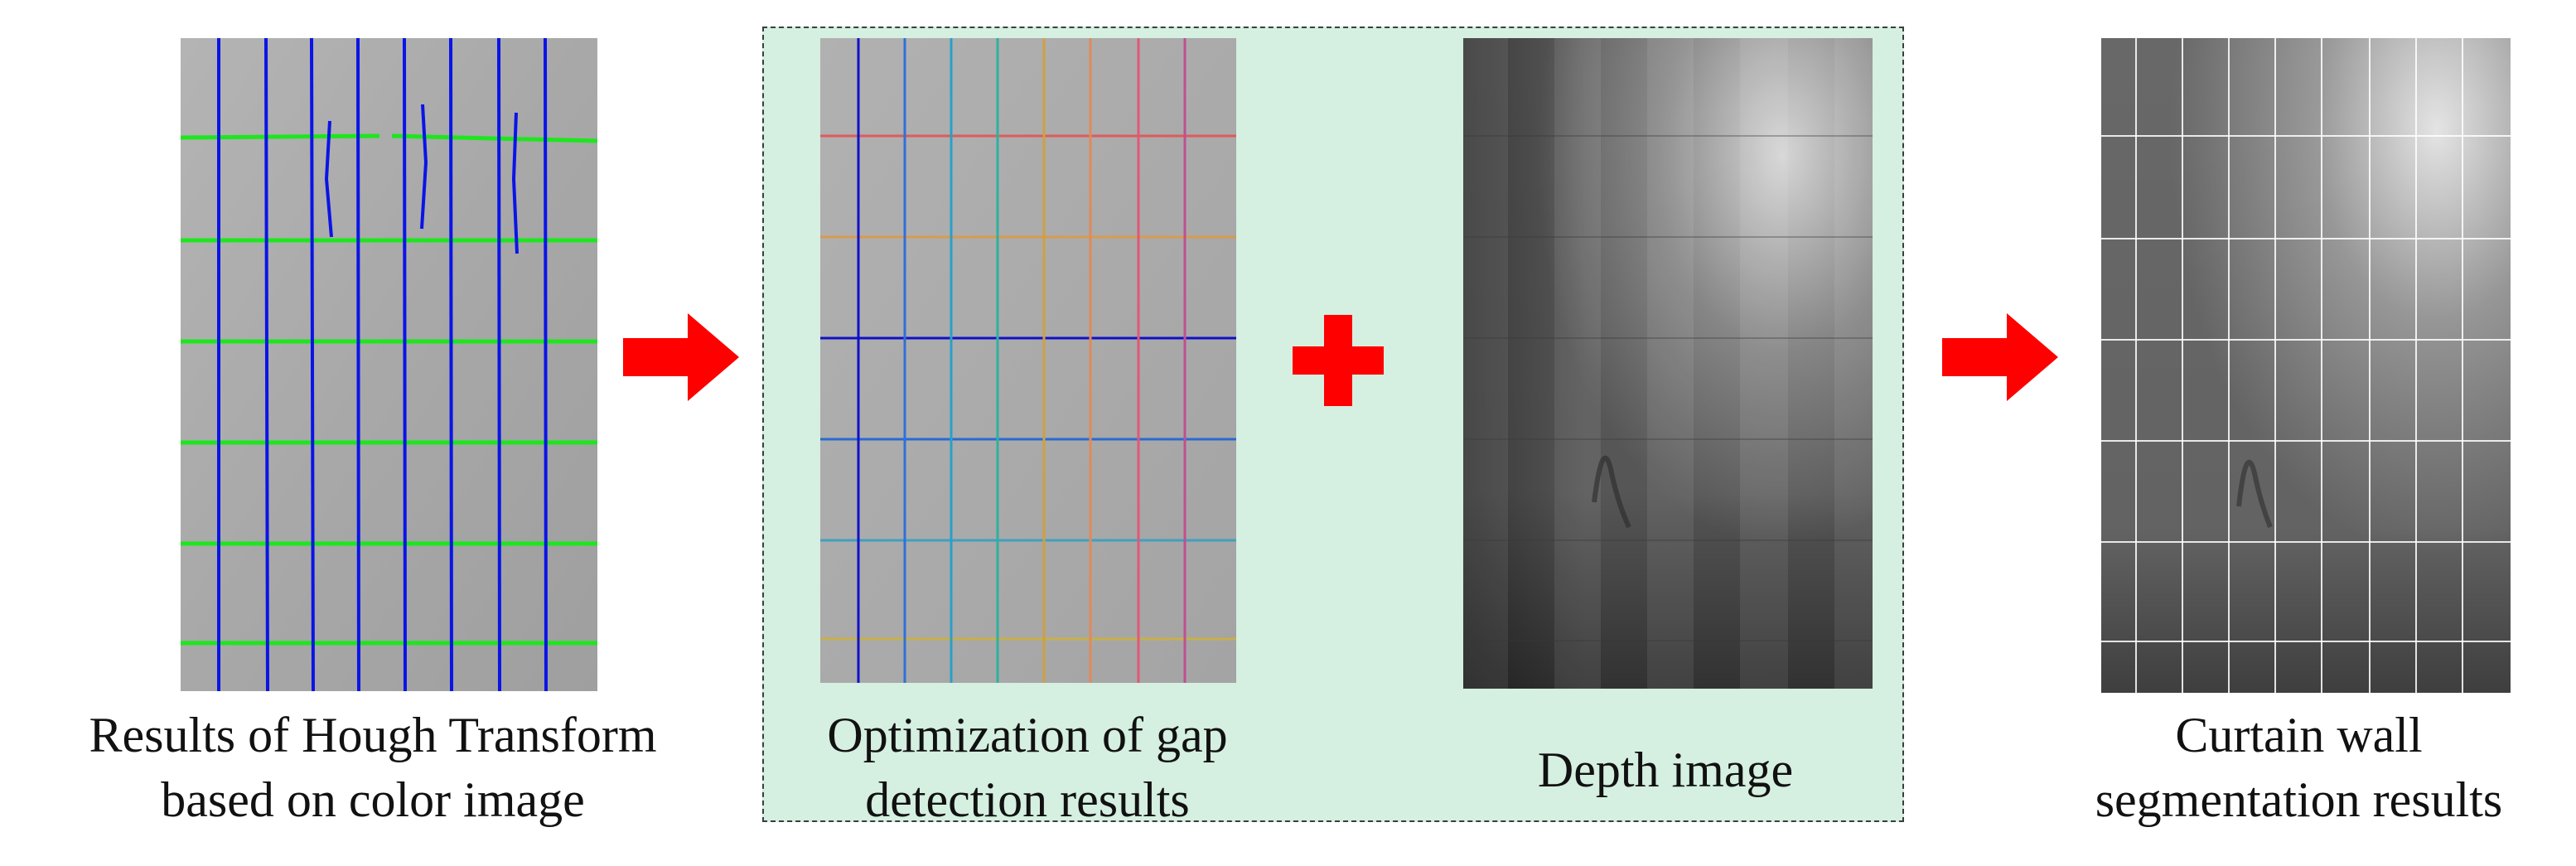  What do you see at coordinates (373, 799) in the screenshot?
I see `hough-caption-line2: based on color image` at bounding box center [373, 799].